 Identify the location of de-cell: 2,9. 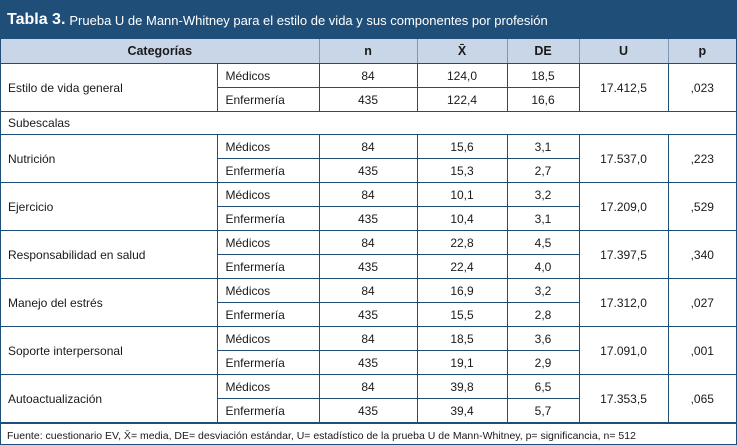
(543, 362).